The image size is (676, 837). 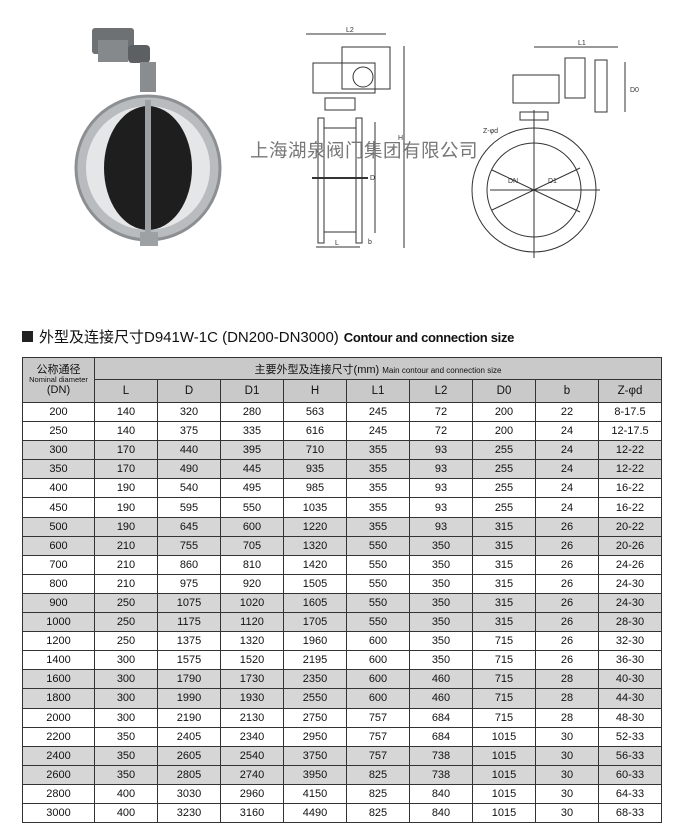 What do you see at coordinates (504, 431) in the screenshot?
I see `table-cell: 200` at bounding box center [504, 431].